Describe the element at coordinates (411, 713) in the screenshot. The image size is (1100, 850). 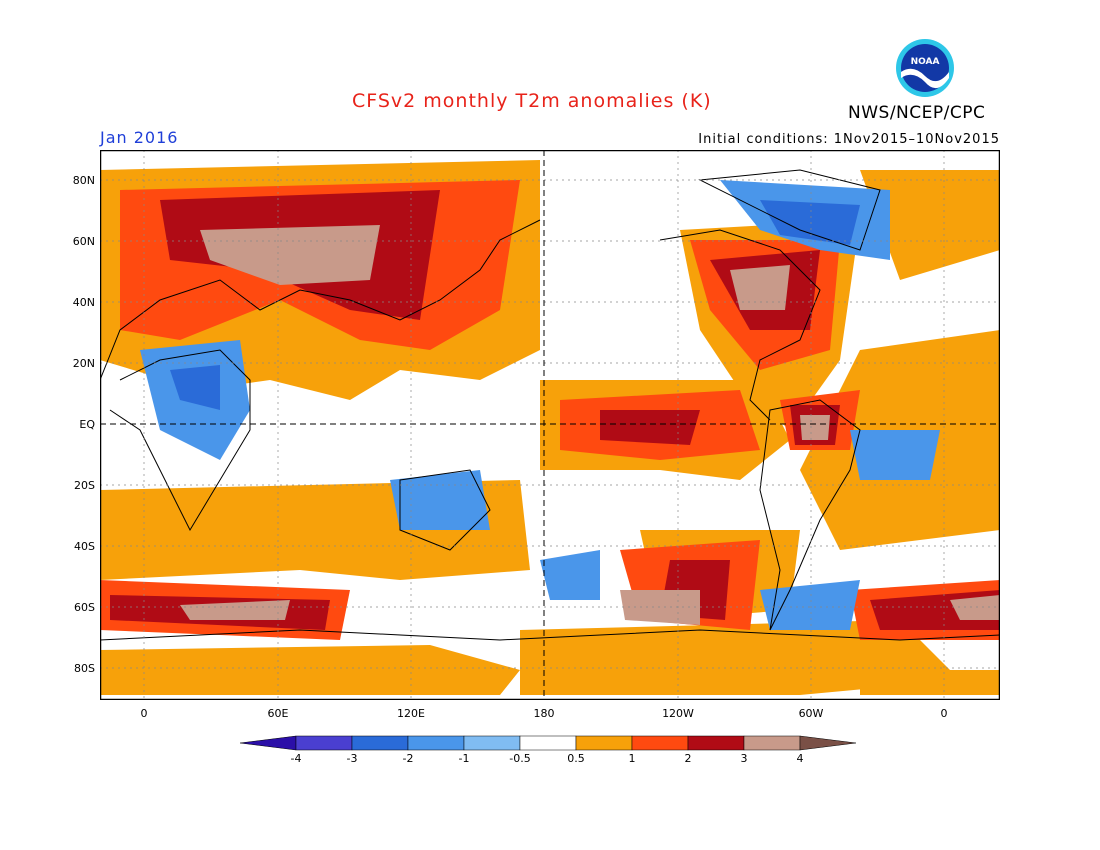
I see `lon-label-120e: 120E` at that location.